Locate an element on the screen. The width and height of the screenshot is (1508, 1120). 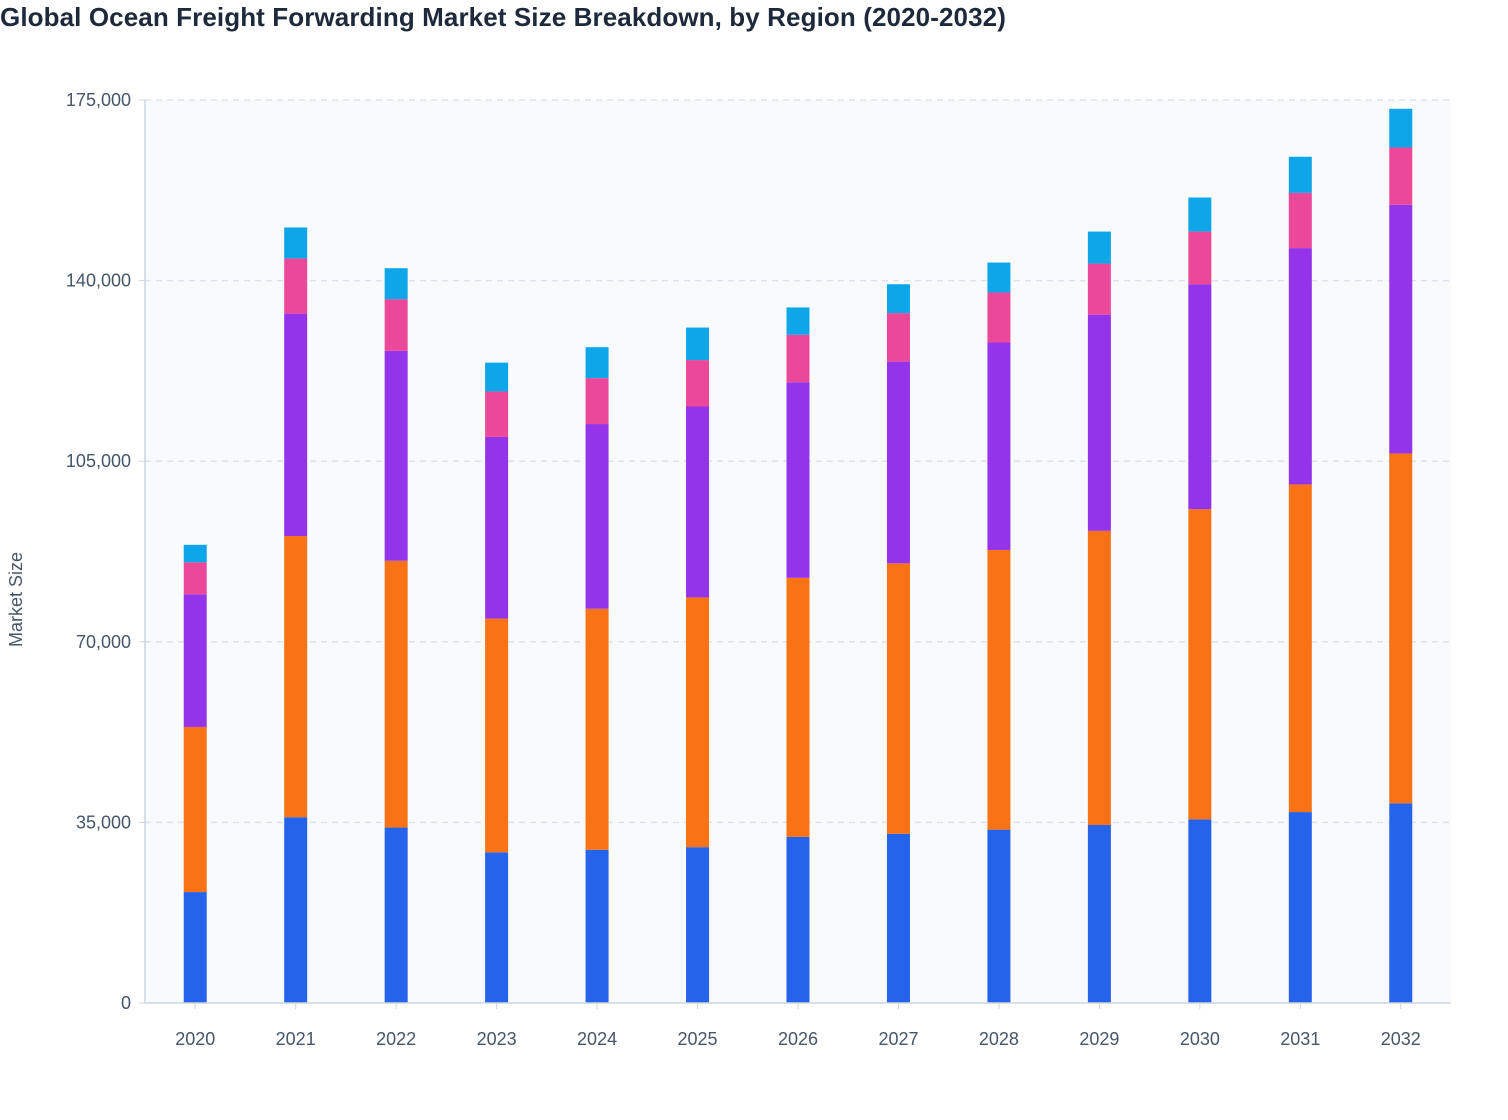
bar-segment-2020-s4 is located at coordinates (195, 578).